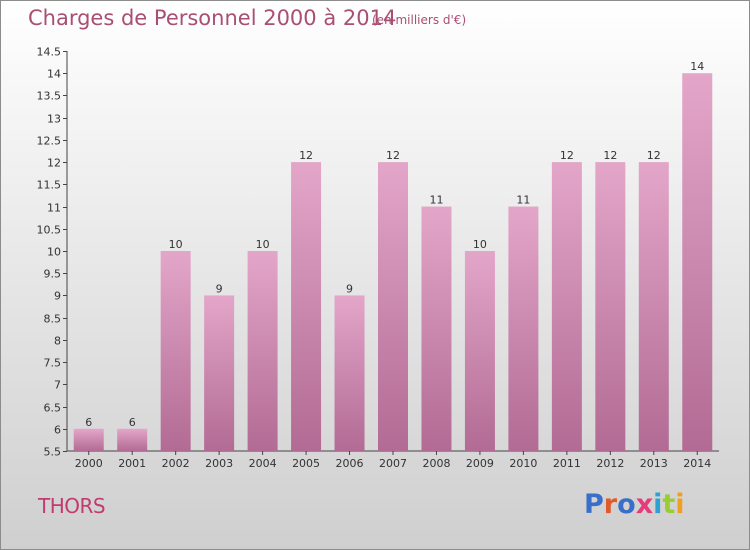 The width and height of the screenshot is (750, 550). What do you see at coordinates (610, 463) in the screenshot?
I see `x-tick-label: 2012` at bounding box center [610, 463].